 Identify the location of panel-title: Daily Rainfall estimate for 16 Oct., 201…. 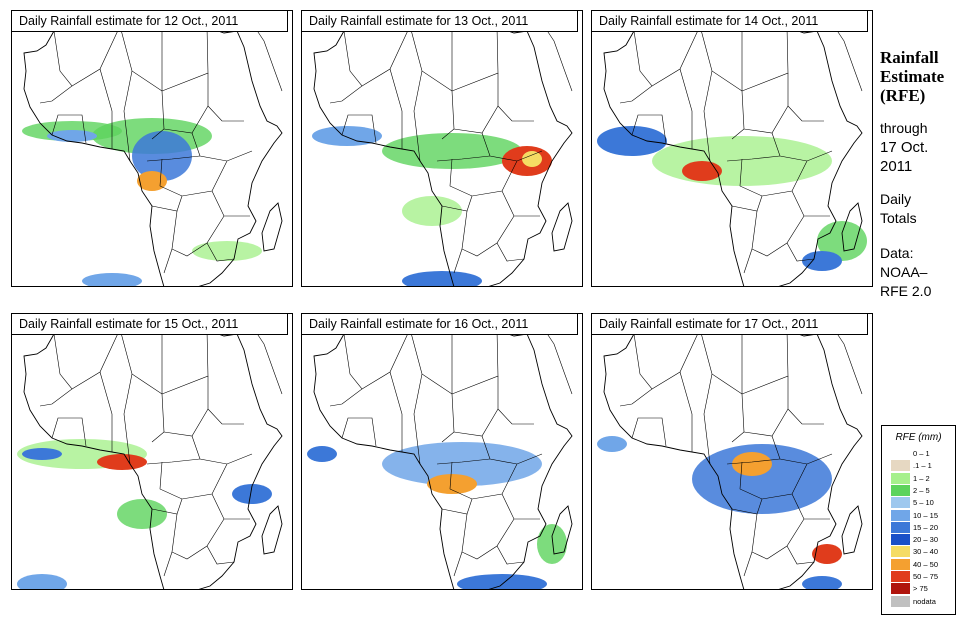
(440, 324).